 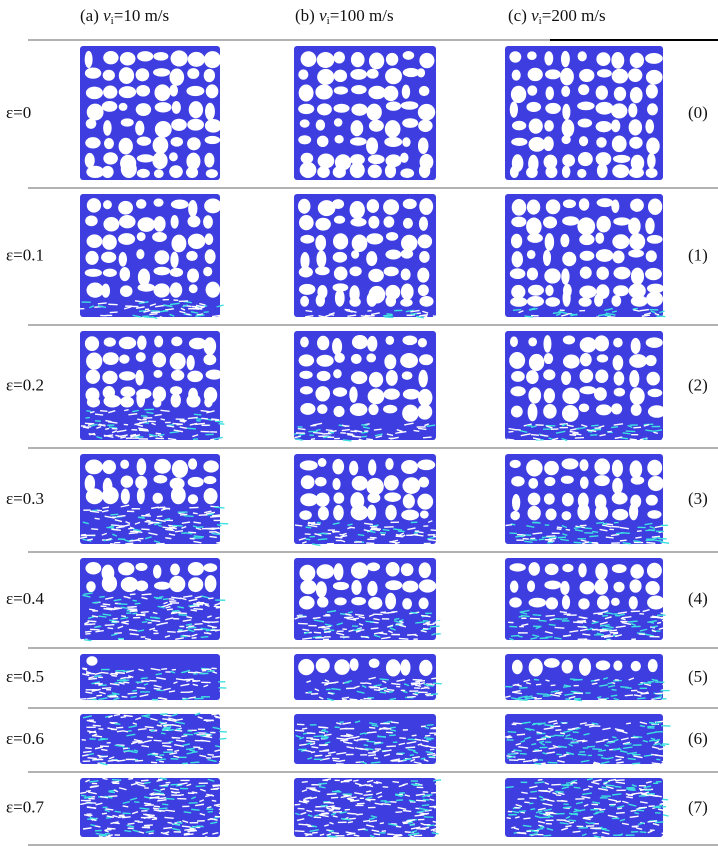 What do you see at coordinates (588, 599) in the screenshot?
I see `foam-panel` at bounding box center [588, 599].